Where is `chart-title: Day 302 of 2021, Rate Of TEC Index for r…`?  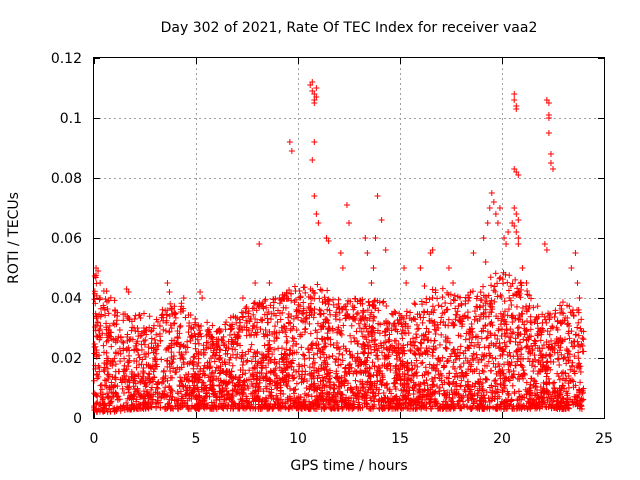
chart-title: Day 302 of 2021, Rate Of TEC Index for r… is located at coordinates (349, 28).